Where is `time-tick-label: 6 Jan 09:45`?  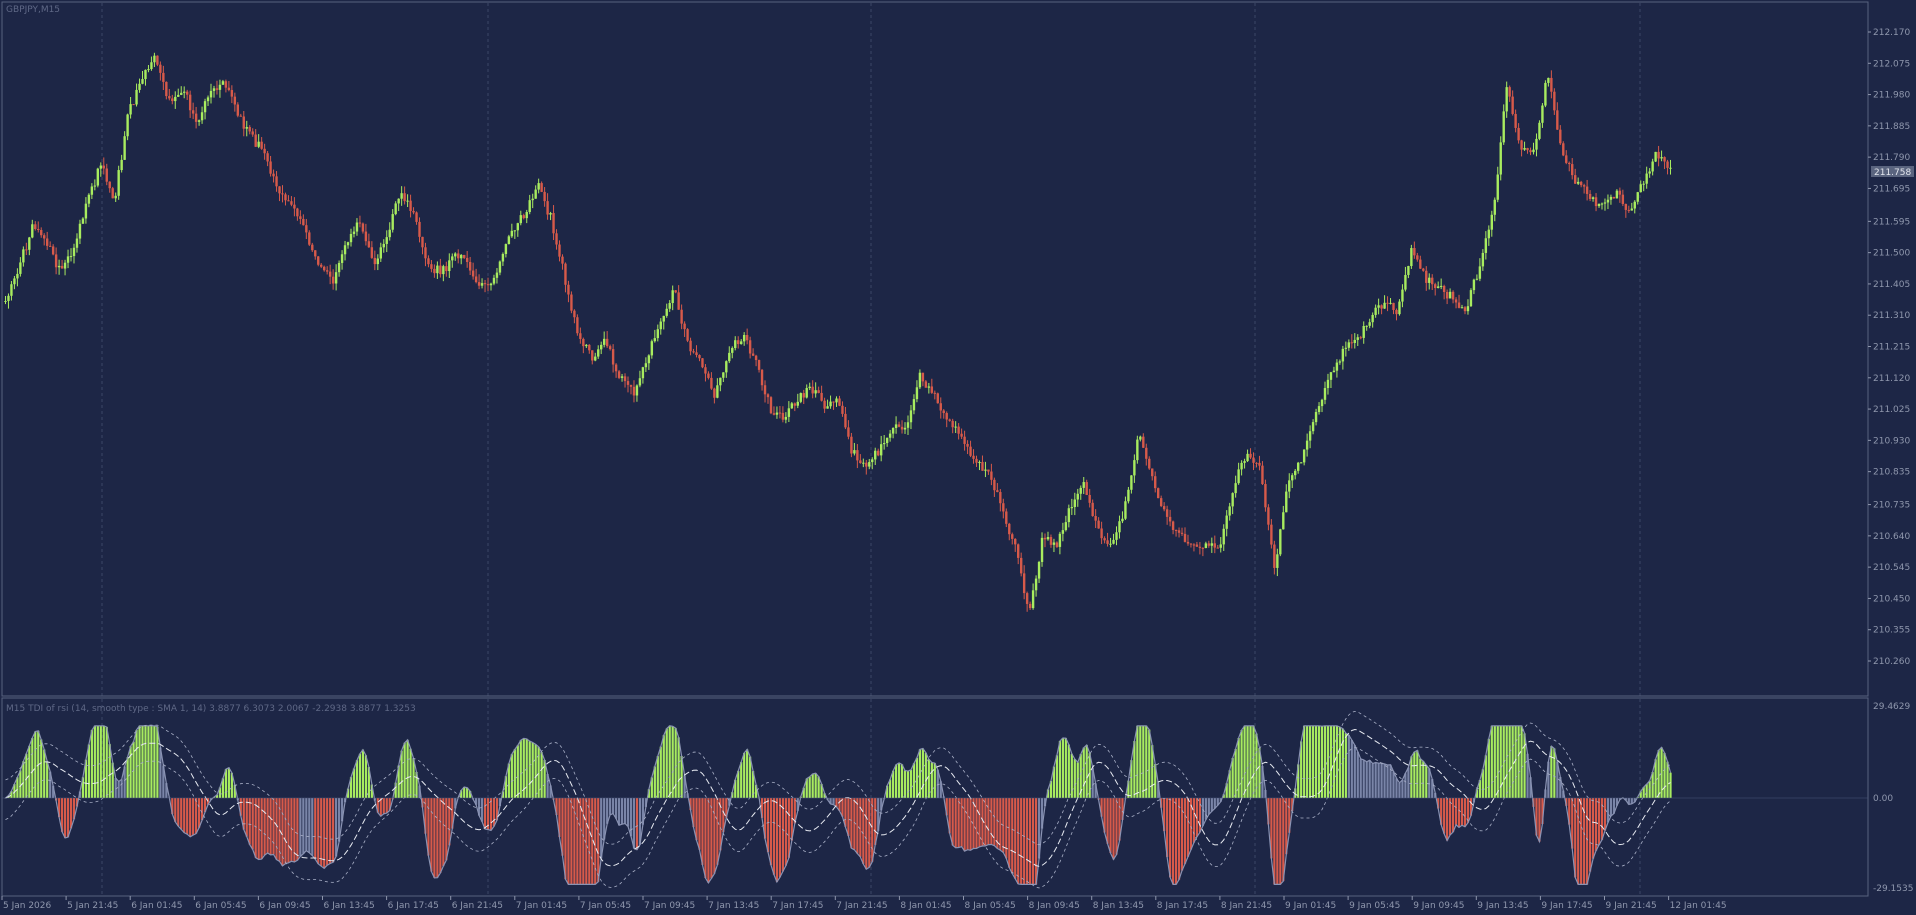
time-tick-label: 6 Jan 09:45 is located at coordinates (284, 906).